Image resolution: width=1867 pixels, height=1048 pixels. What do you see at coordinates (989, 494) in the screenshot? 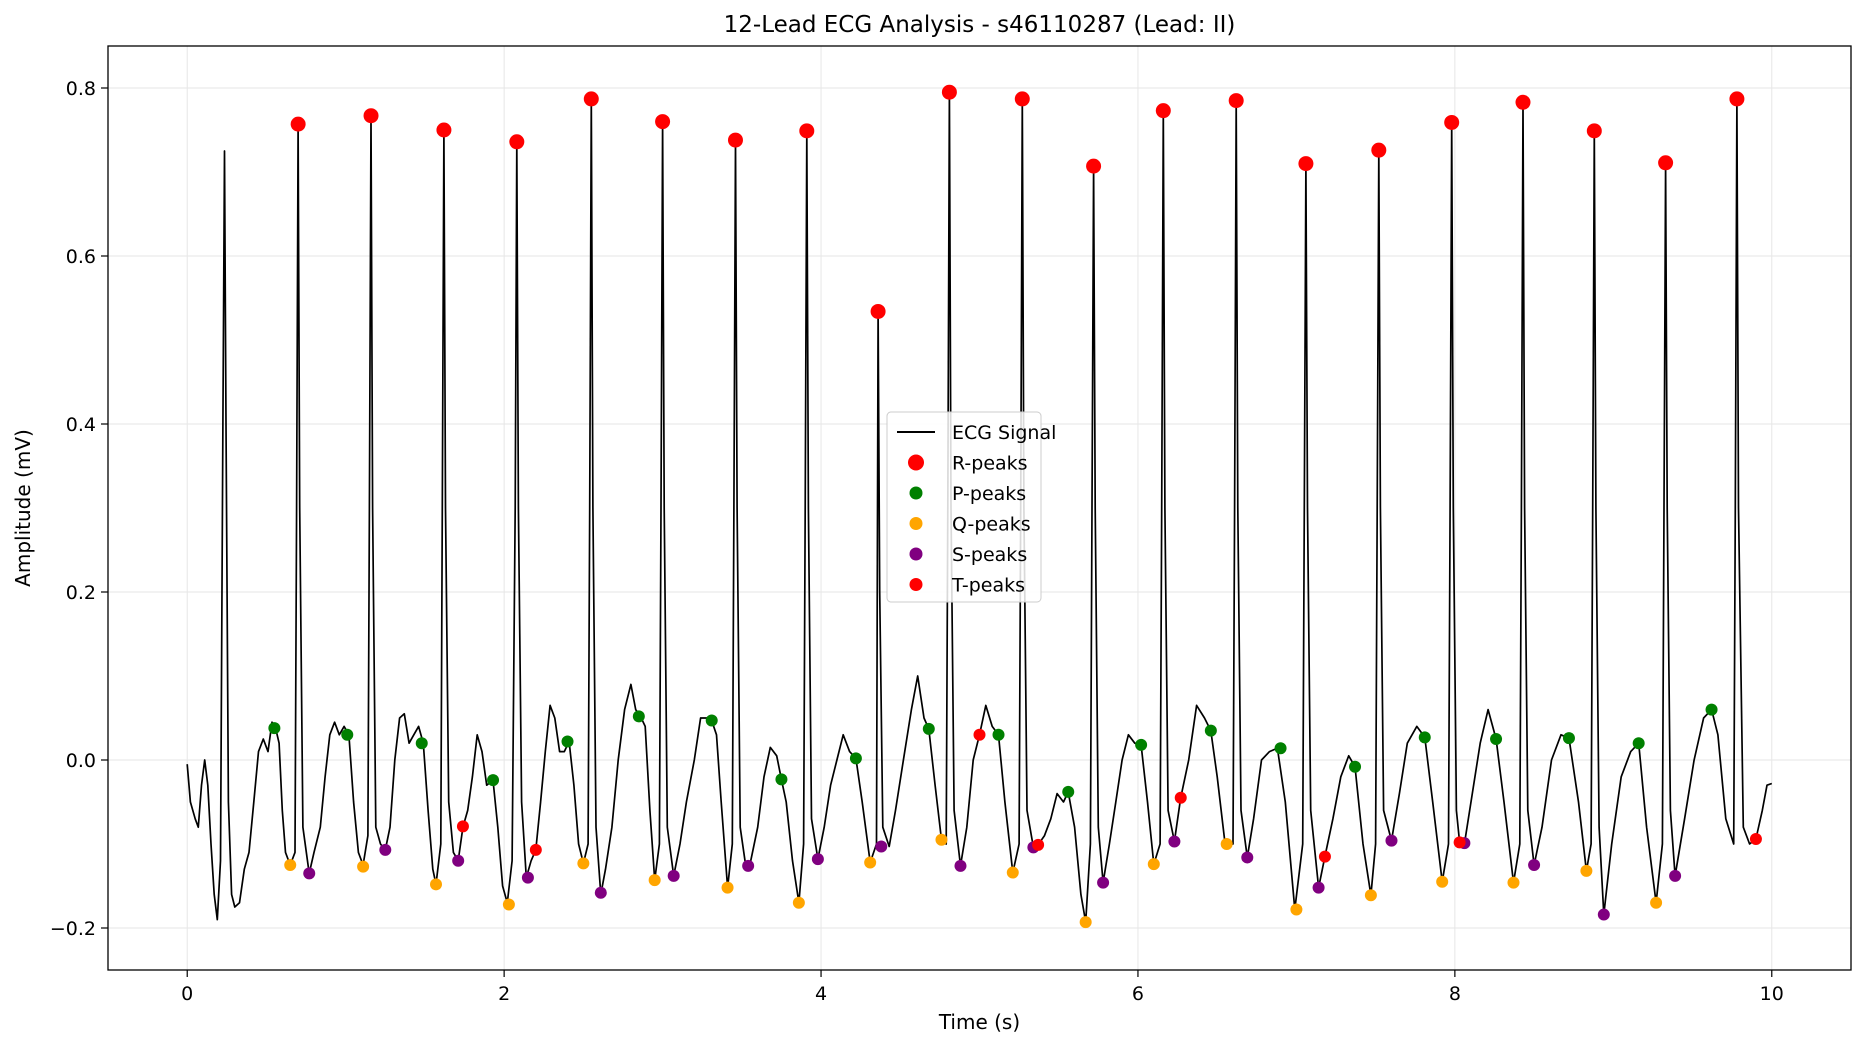
I see `legend-label: P-peaks` at bounding box center [989, 494].